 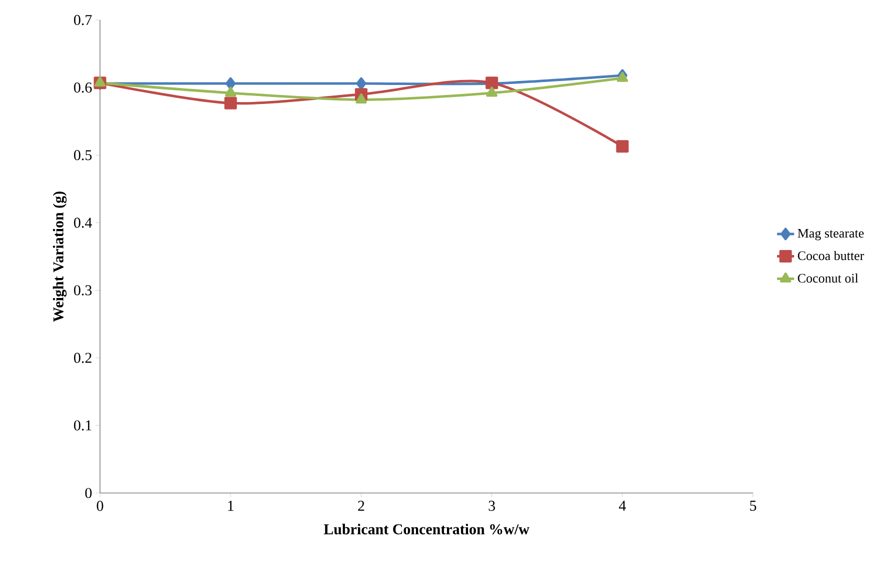 I want to click on x-axis-title: Lubricant Concentration %w/w, so click(x=427, y=529).